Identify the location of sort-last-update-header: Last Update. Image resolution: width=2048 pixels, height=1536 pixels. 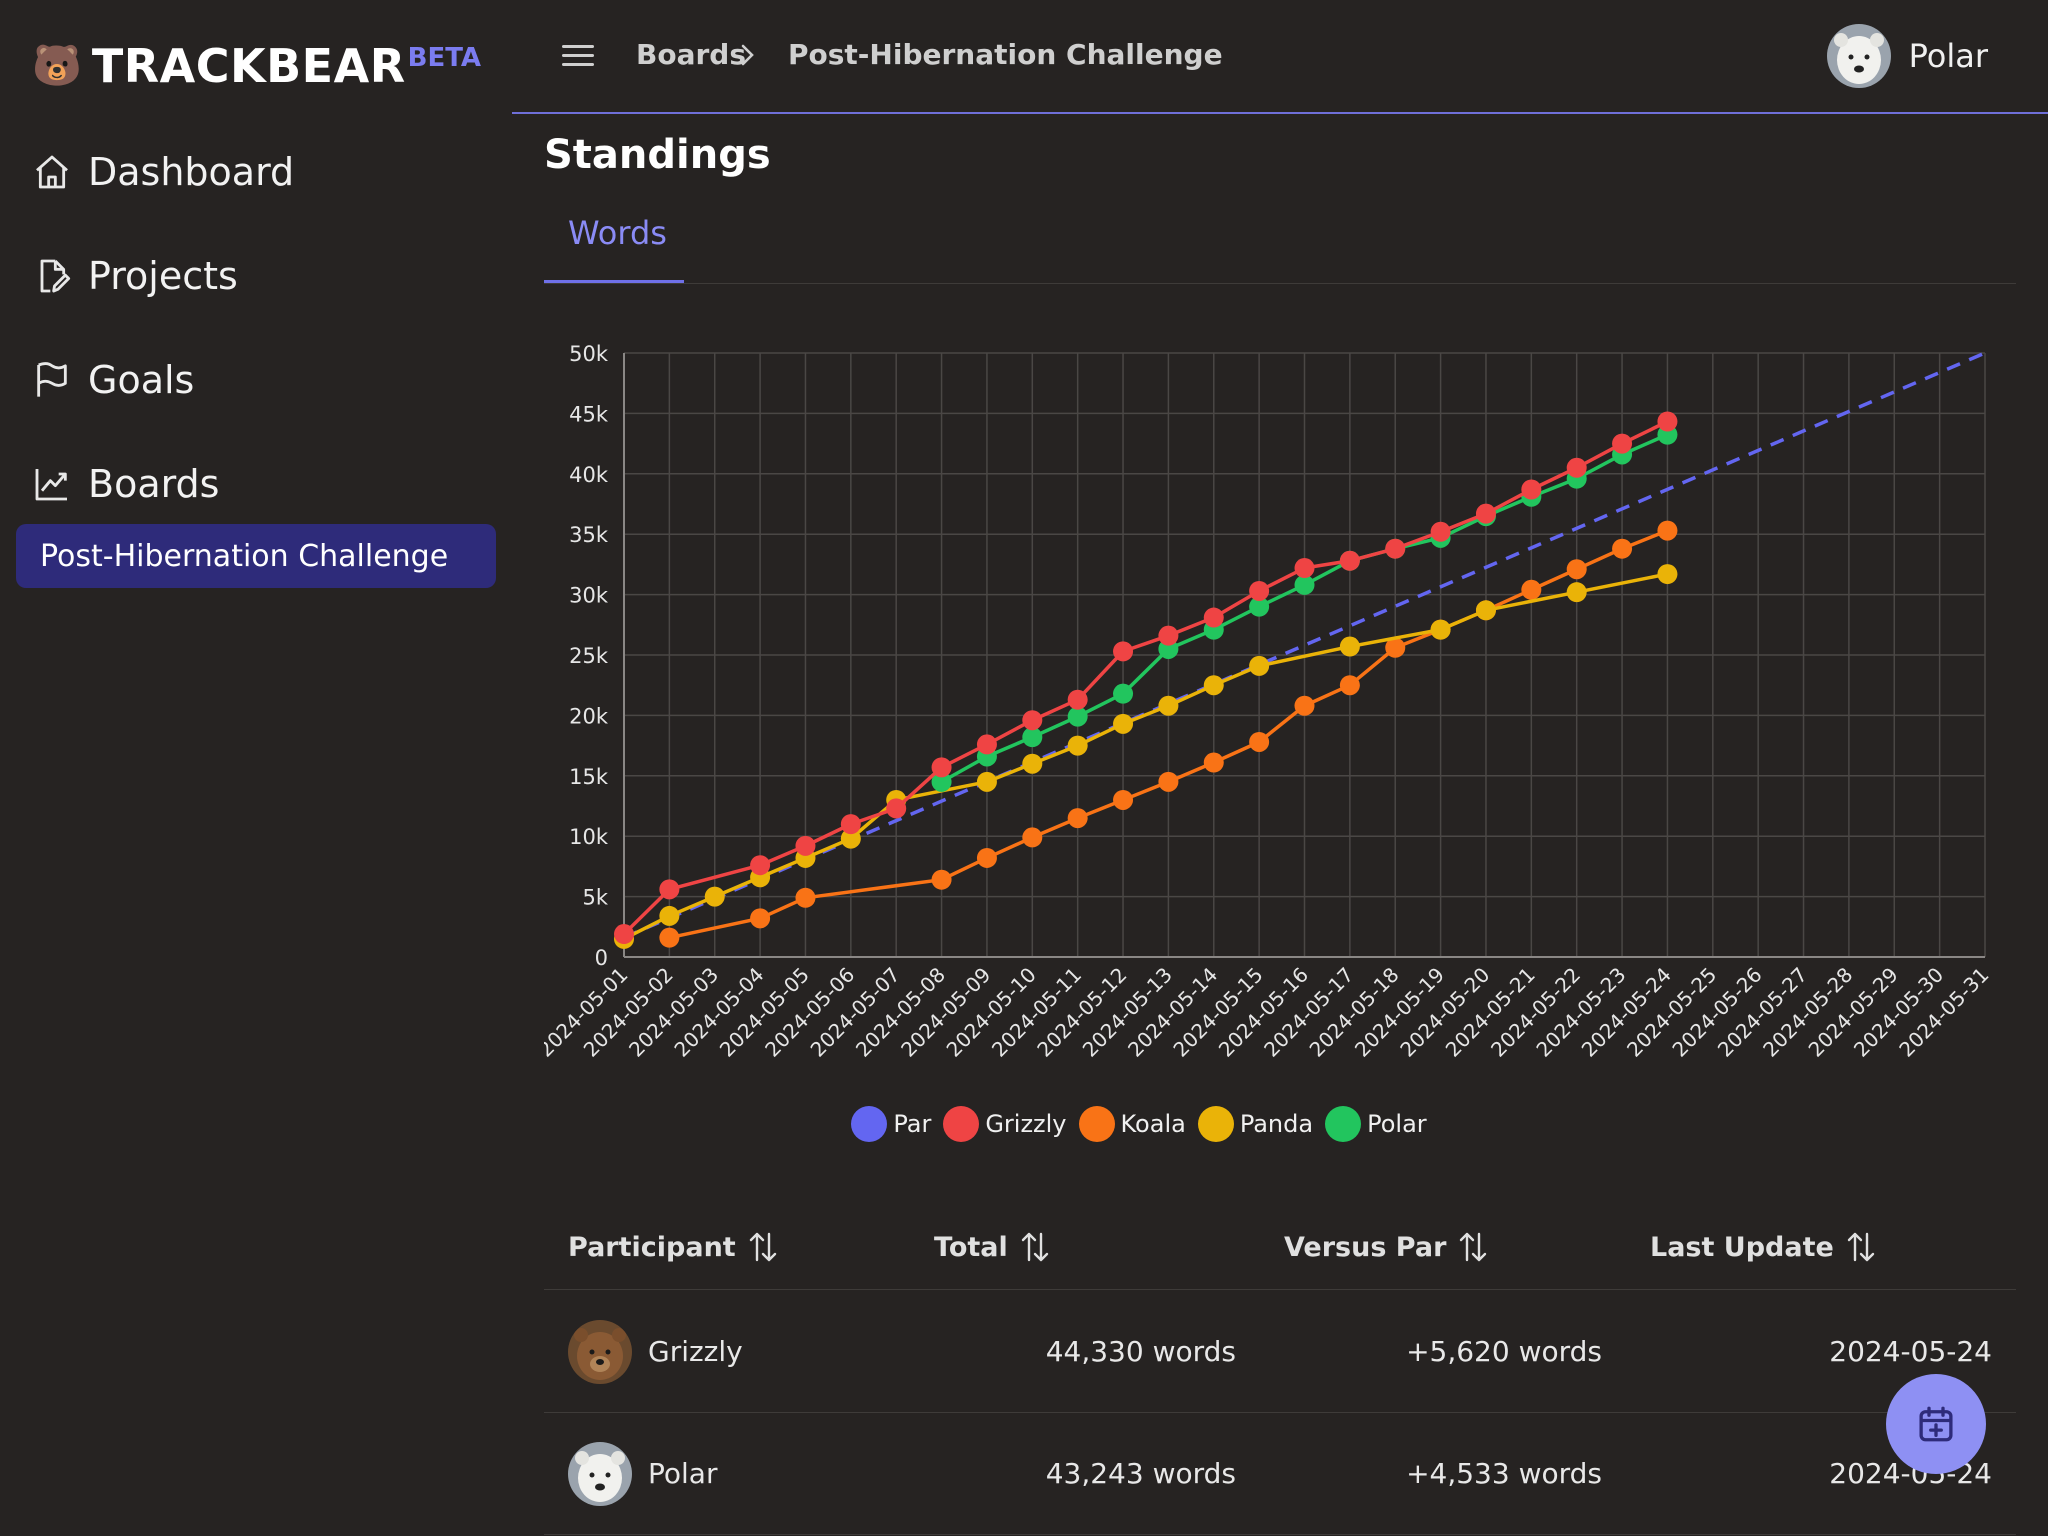
(1763, 1247).